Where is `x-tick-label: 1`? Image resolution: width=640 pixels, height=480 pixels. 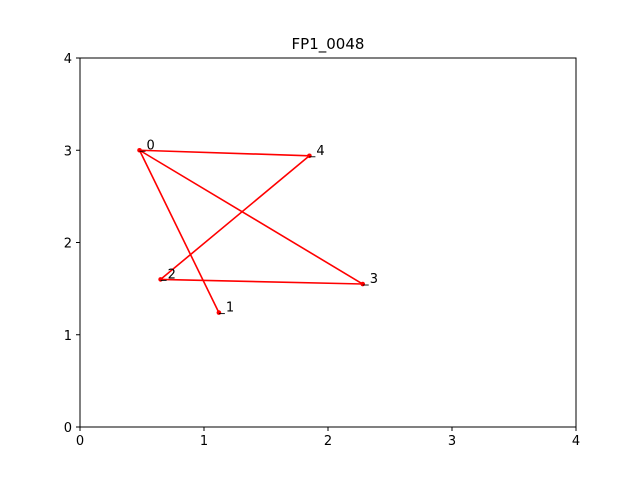
x-tick-label: 1 is located at coordinates (204, 441).